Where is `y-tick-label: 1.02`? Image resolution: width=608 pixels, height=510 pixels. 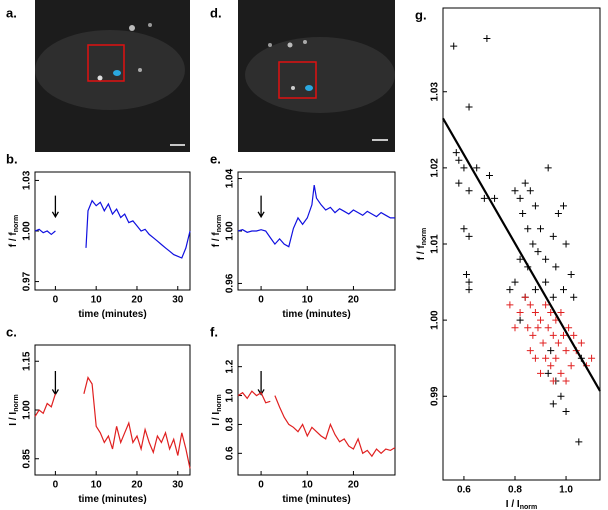
y-tick-label: 1.02 is located at coordinates (435, 168).